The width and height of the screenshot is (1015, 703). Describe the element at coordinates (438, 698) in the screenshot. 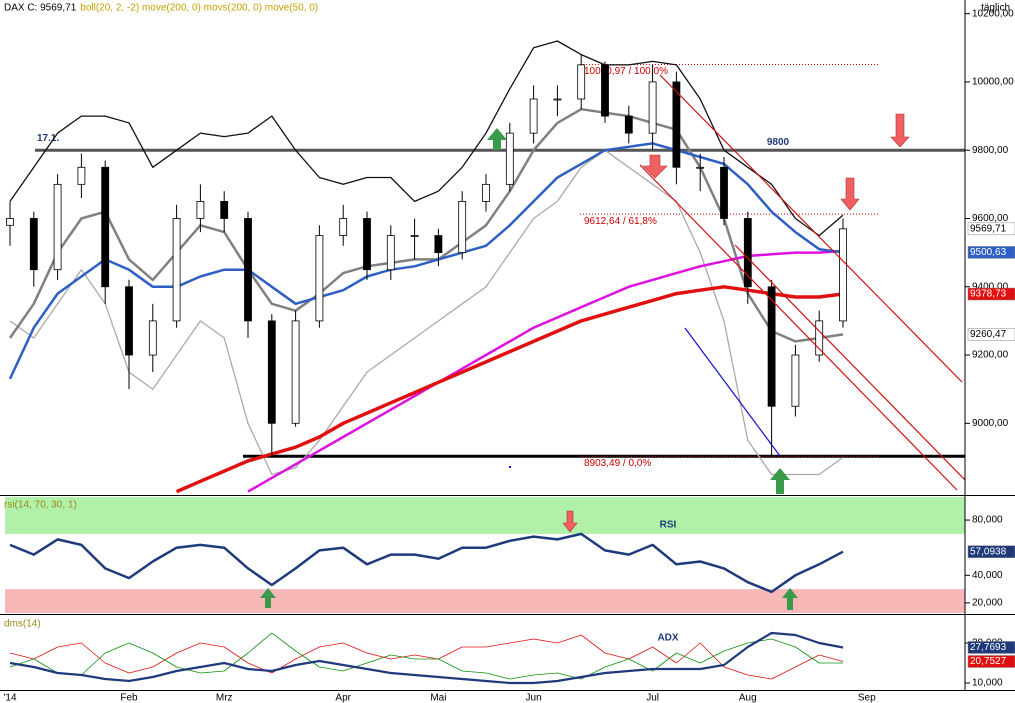

I see `x-tick-label: Mai` at that location.